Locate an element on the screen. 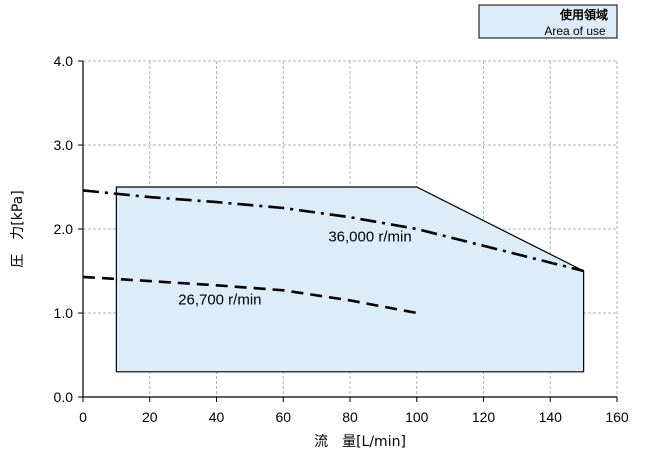  legend-subtitle: Area of use is located at coordinates (575, 31).